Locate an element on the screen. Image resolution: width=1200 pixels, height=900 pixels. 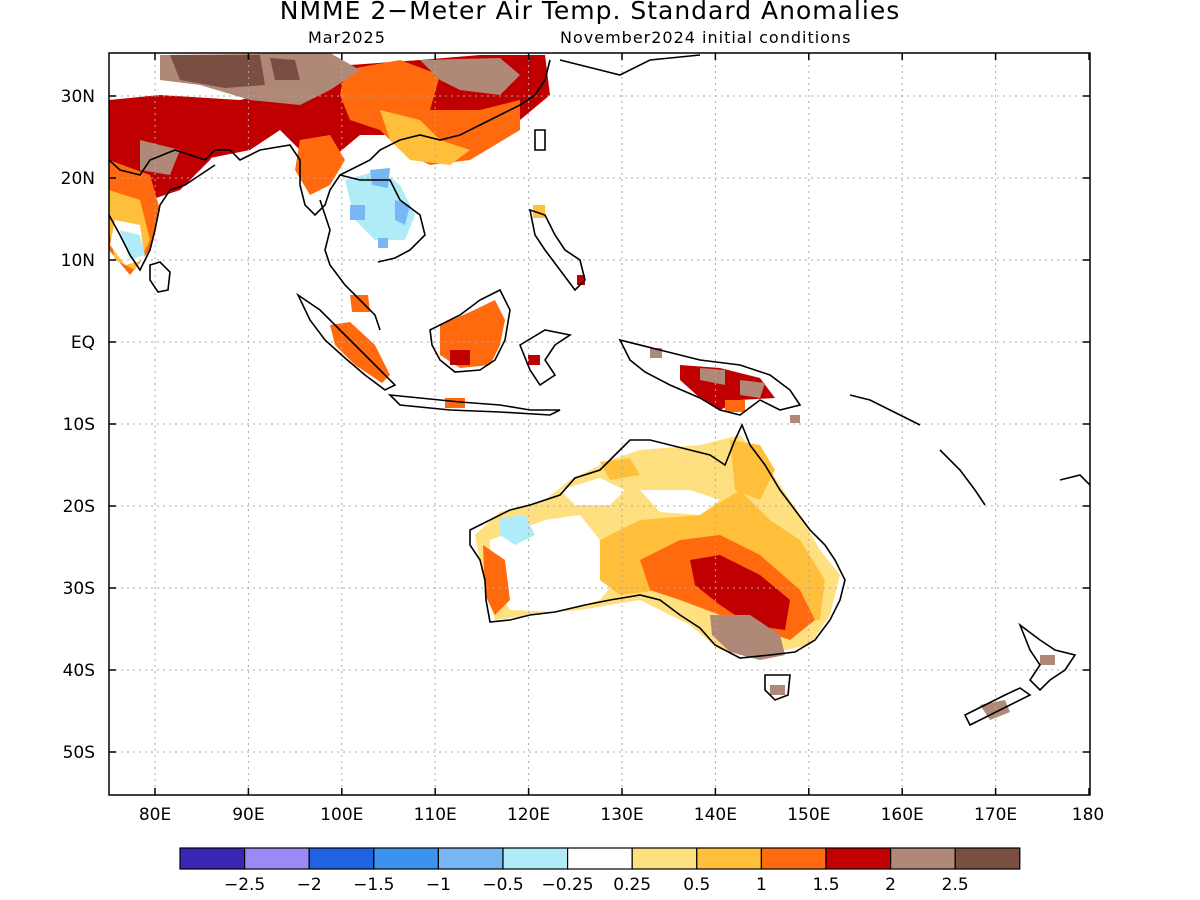
india-tan is located at coordinates (160, 157).